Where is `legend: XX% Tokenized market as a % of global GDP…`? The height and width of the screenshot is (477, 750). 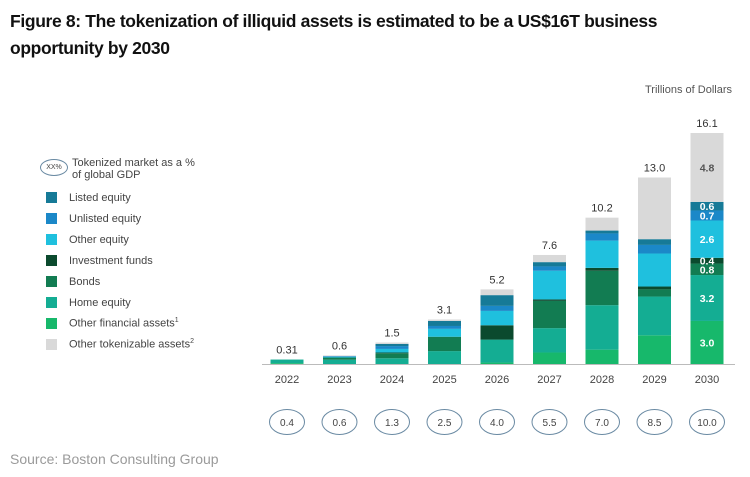
legend: XX% Tokenized market as a % of global GDP… is located at coordinates (117, 256).